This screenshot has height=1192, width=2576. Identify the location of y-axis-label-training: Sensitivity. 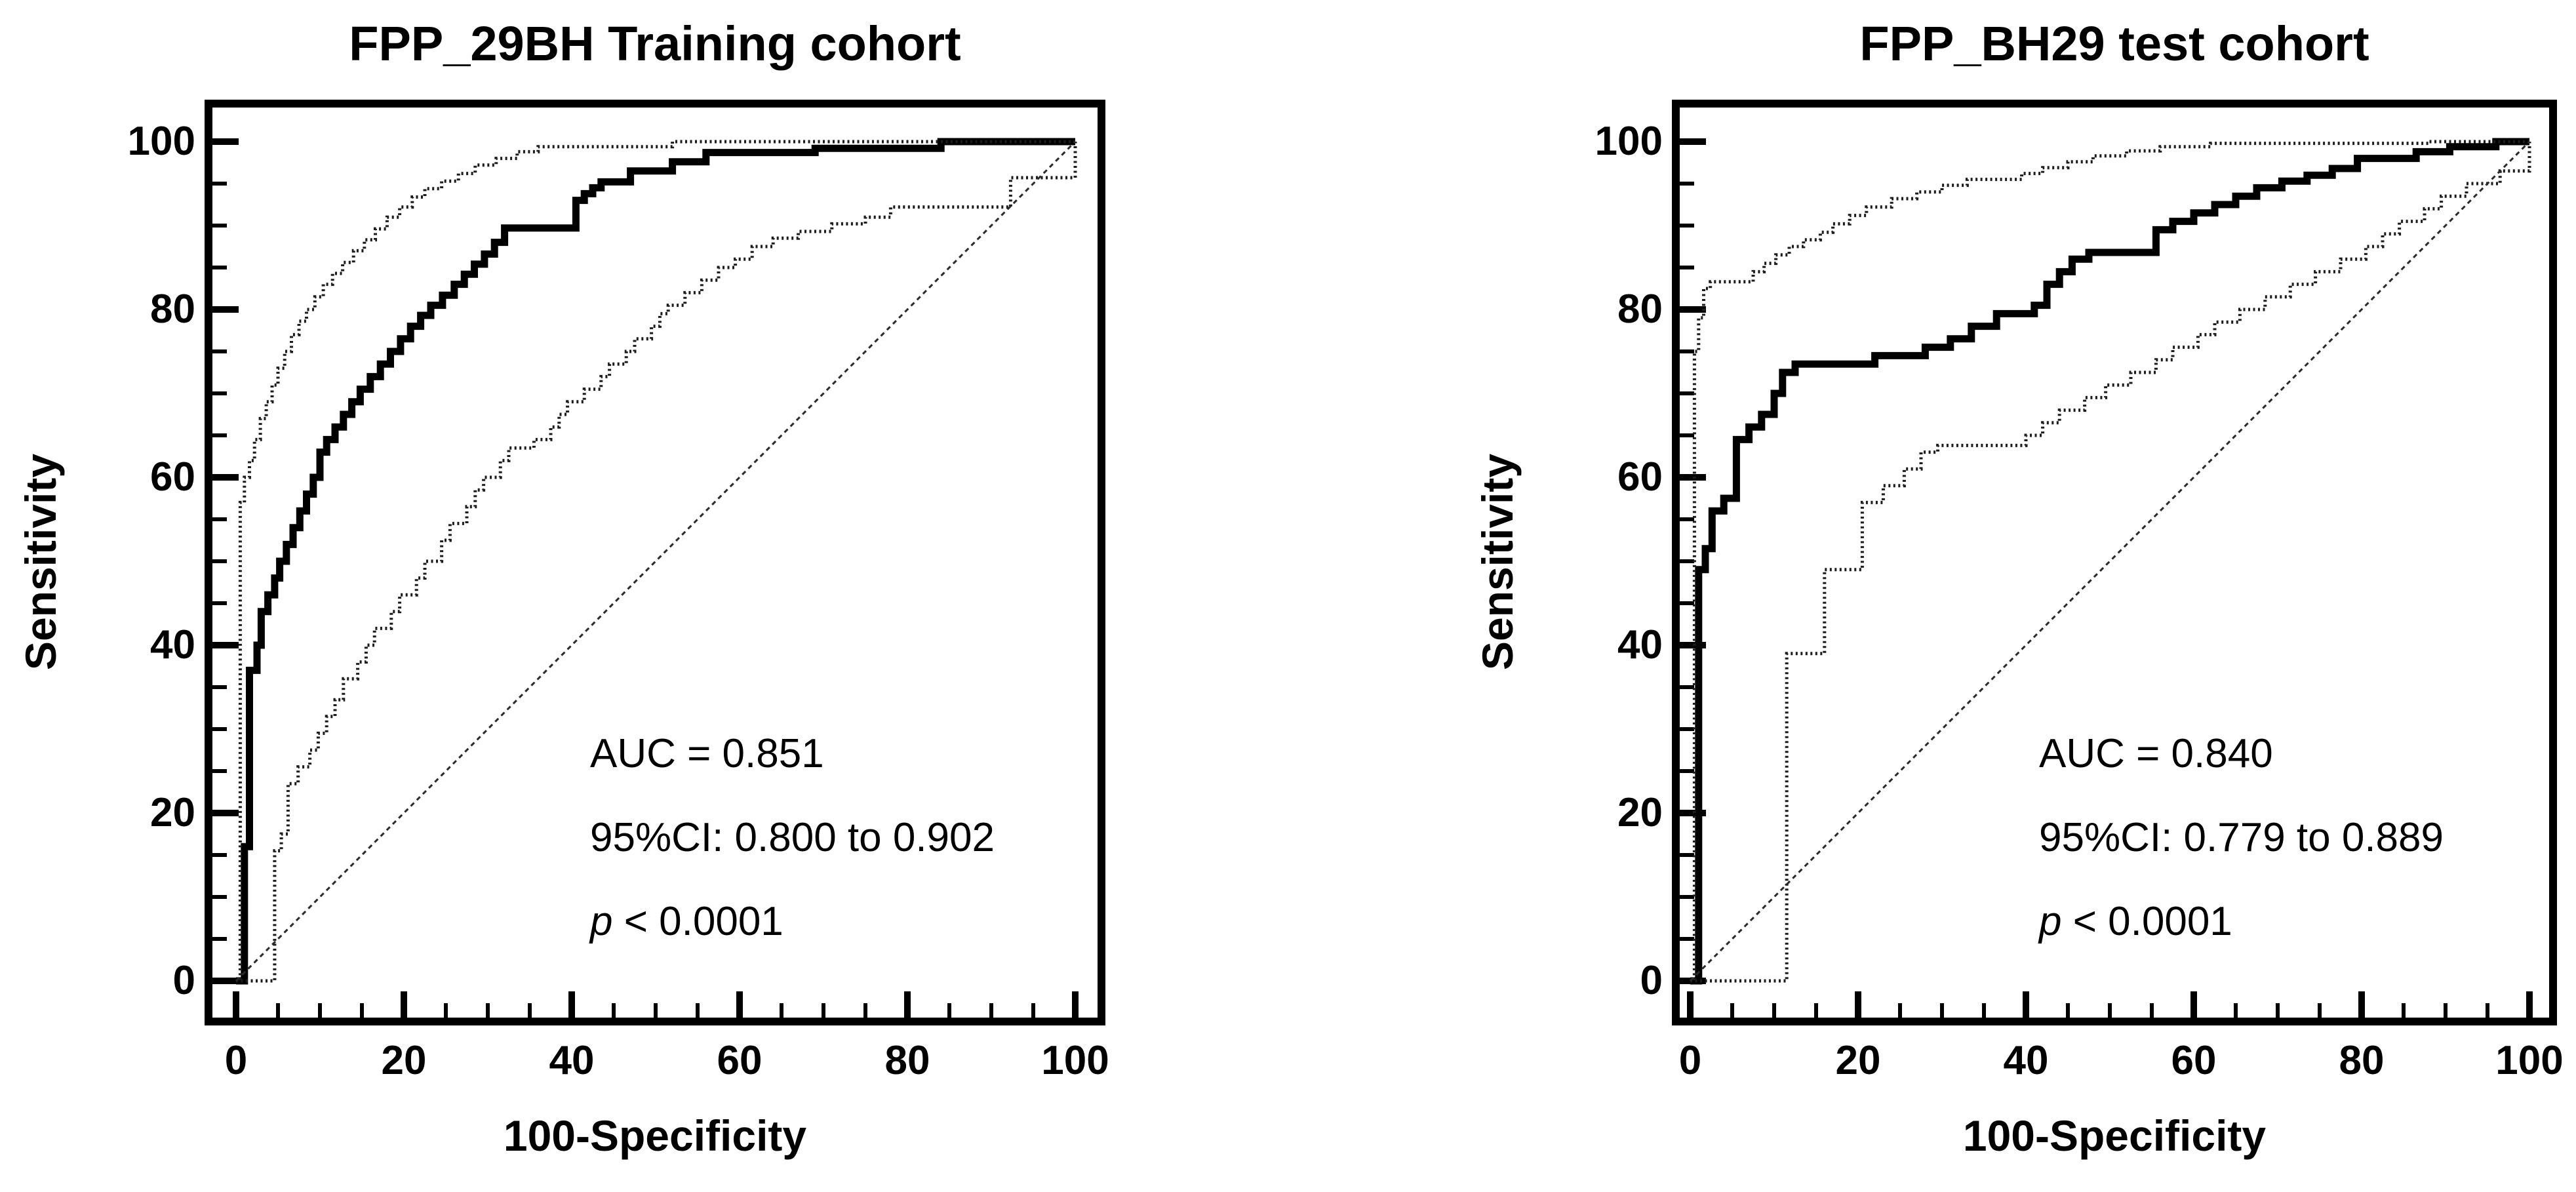
(40, 562).